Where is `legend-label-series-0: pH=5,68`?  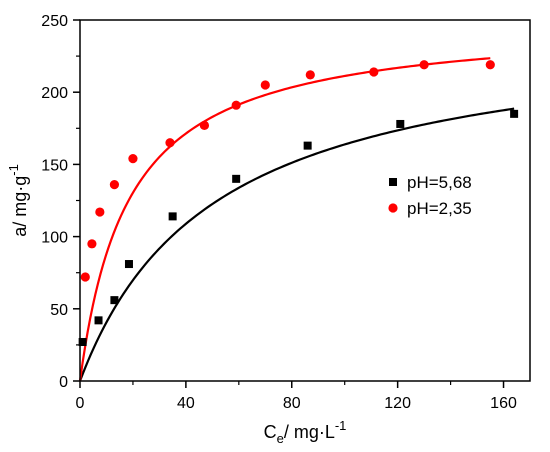
legend-label-series-0: pH=5,68 is located at coordinates (439, 182).